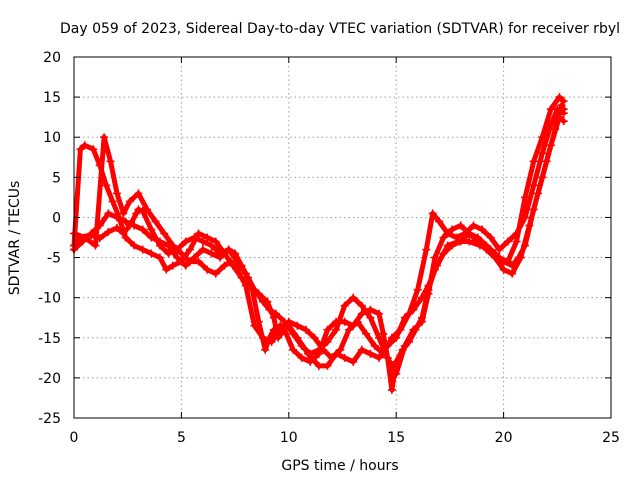 This screenshot has width=640, height=480. I want to click on x-tick-label: 20, so click(504, 438).